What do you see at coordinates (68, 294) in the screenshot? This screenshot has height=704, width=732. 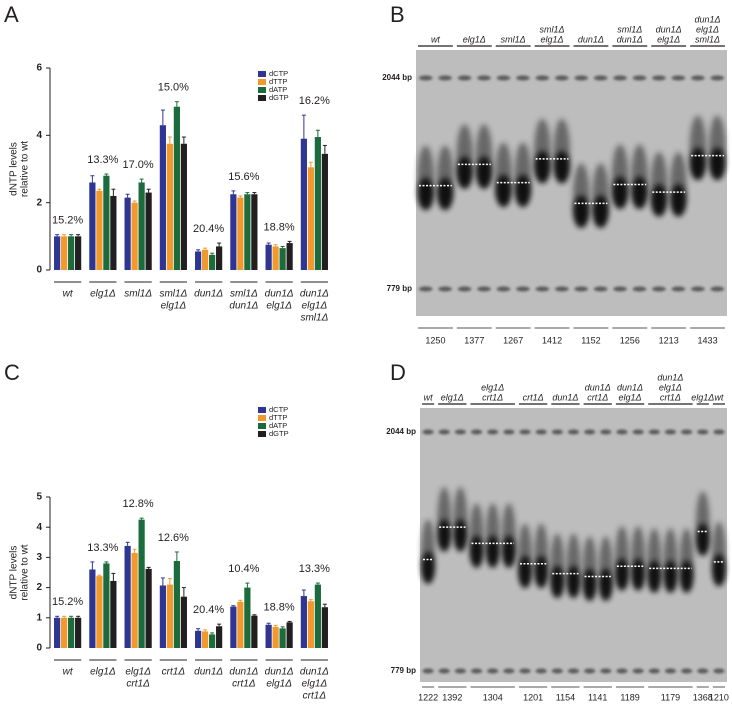 I see `x-tick-label: wt` at bounding box center [68, 294].